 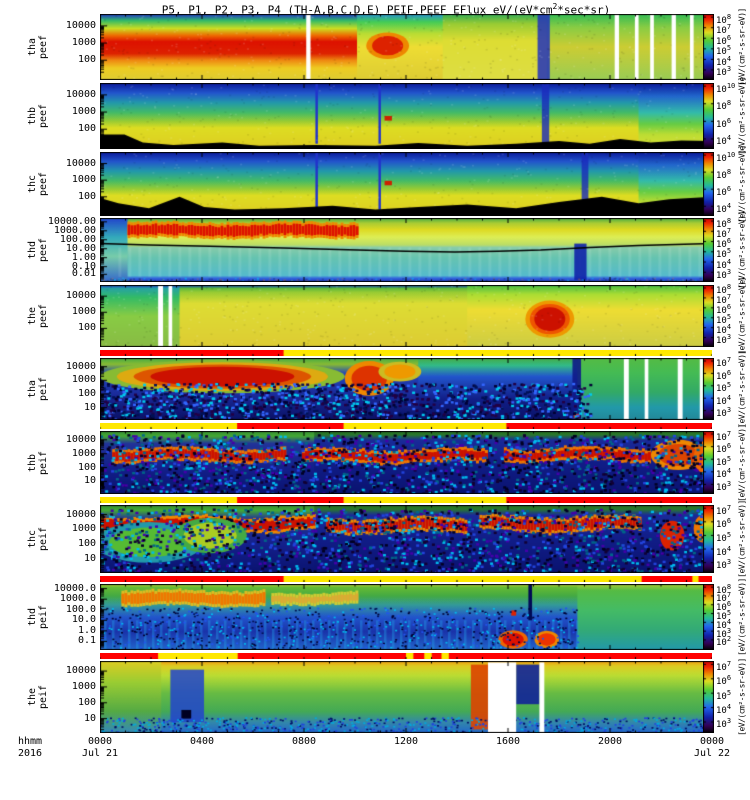 I want to click on ytick-label-thc-peif: 10000, so click(x=80, y=514).